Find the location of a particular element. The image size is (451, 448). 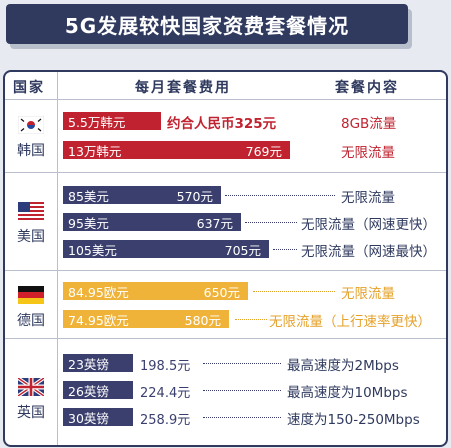

rmb-value: 637元 is located at coordinates (214, 223).